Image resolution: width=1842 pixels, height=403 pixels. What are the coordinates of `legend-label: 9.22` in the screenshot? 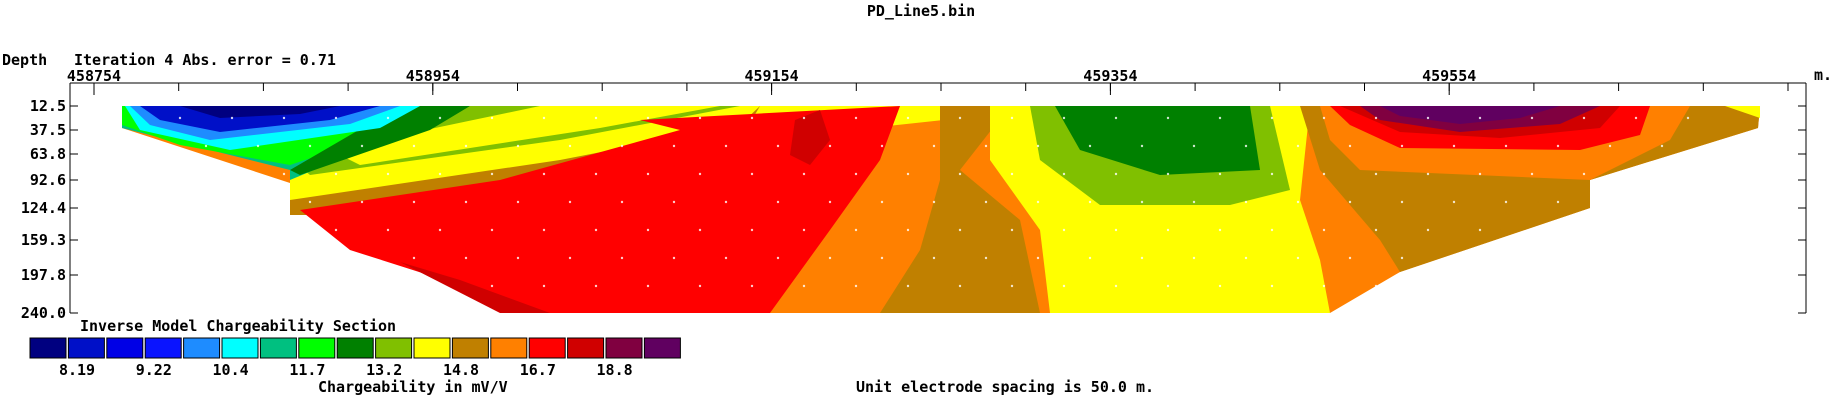 It's located at (154, 370).